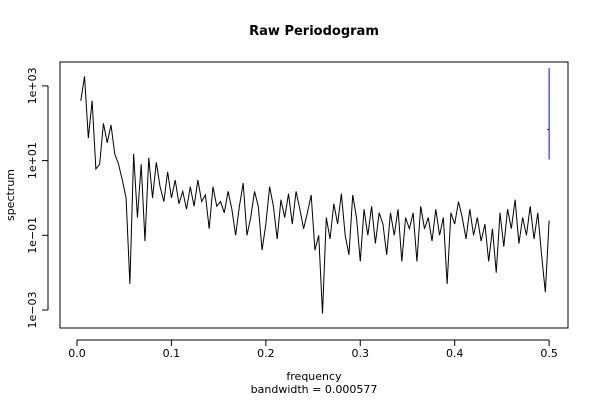  I want to click on subtitle: bandwidth = 0.000577, so click(314, 389).